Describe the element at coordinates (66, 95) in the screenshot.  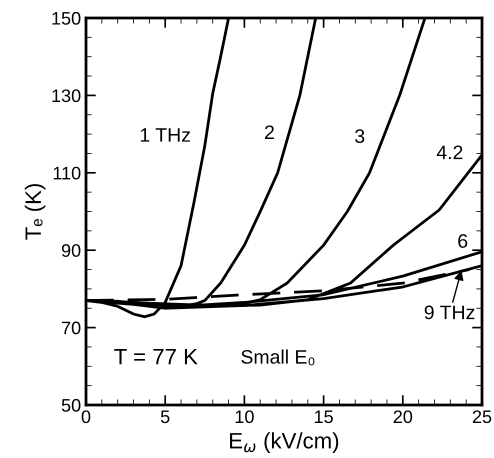
I see `y-tick-label: 130` at that location.